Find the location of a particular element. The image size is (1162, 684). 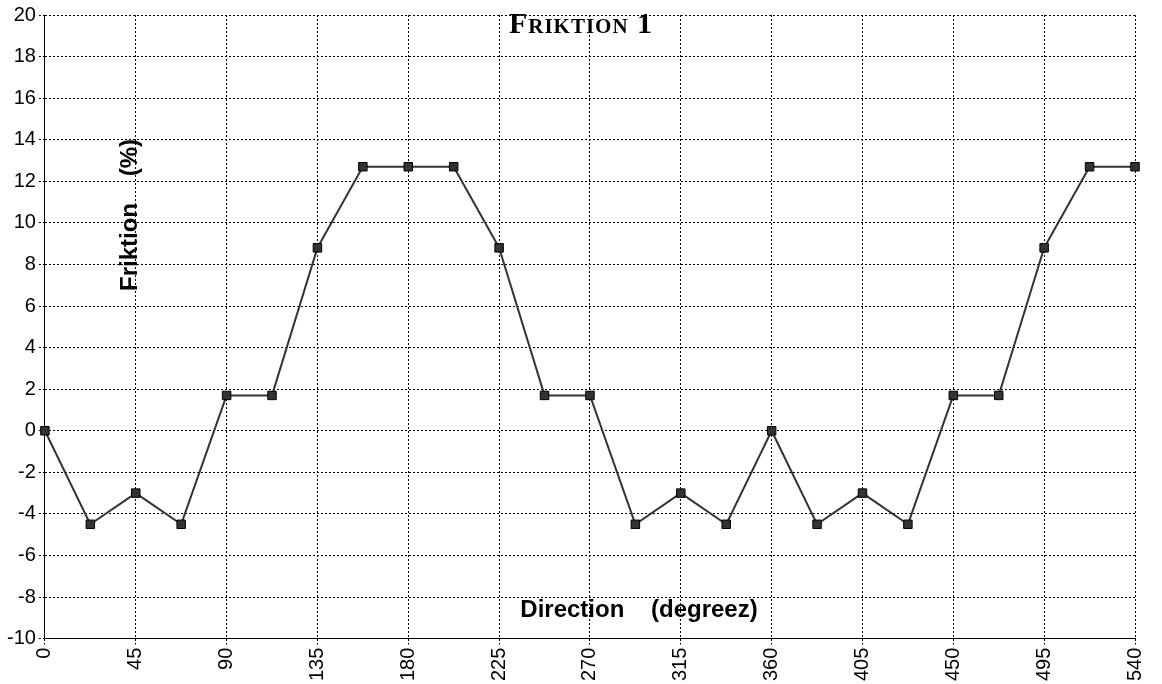

x-tick-label: 45 is located at coordinates (134, 658).